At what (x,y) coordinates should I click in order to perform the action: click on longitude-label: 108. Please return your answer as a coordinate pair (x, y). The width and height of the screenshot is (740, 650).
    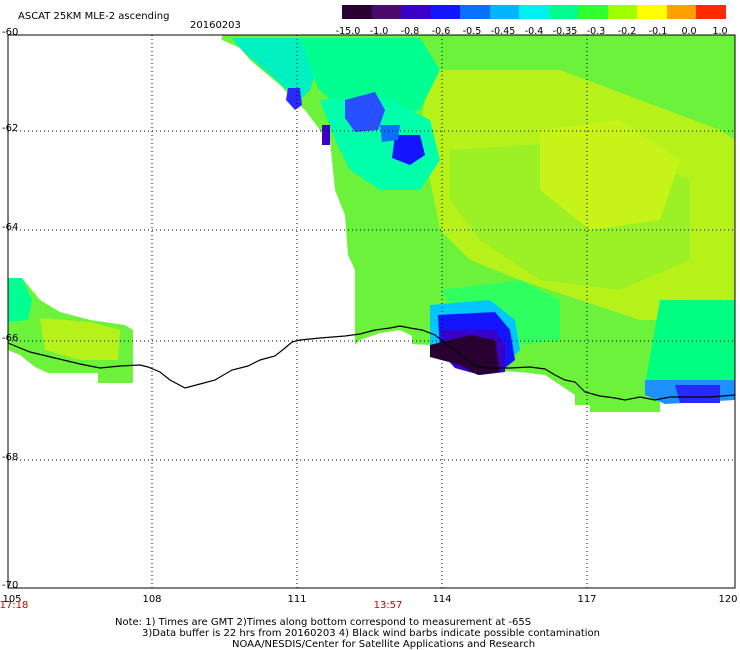
    Looking at the image, I should click on (152, 599).